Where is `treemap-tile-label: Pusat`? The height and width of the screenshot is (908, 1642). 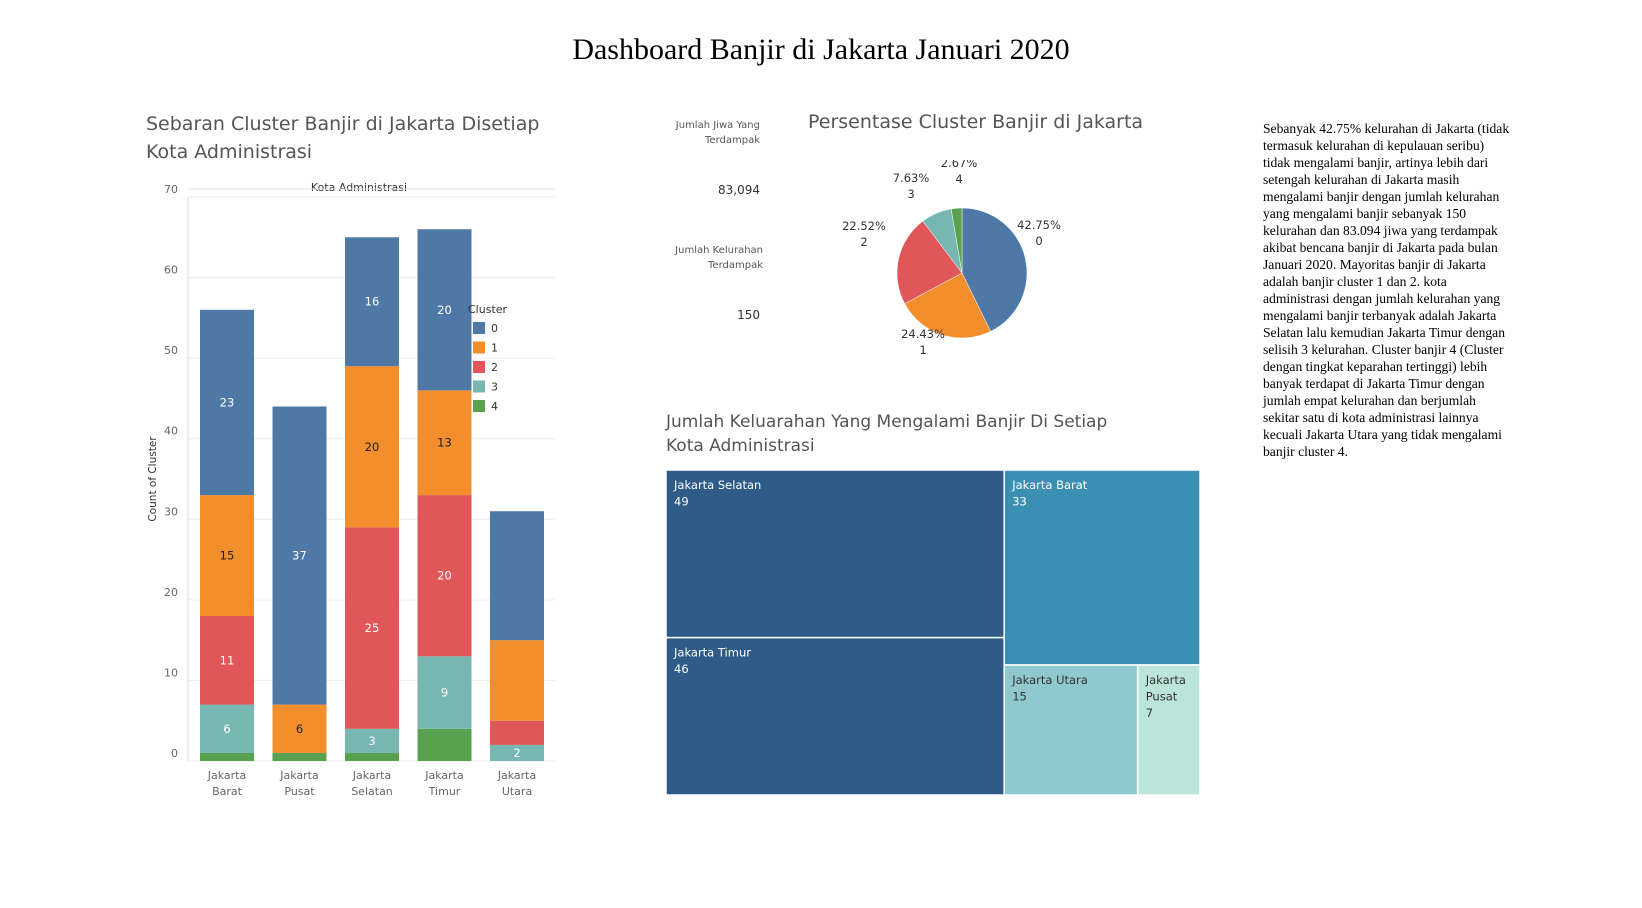 treemap-tile-label: Pusat is located at coordinates (1162, 697).